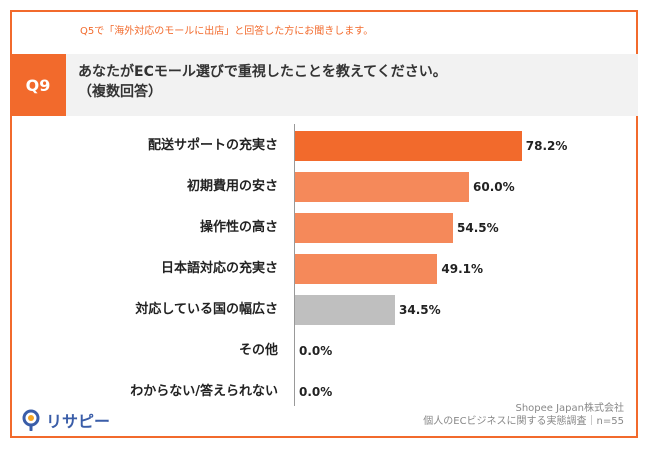  Describe the element at coordinates (353, 82) in the screenshot. I see `question-text-block: あなたがECモール選びで重視したことを教えてください。 （複数回答）` at that location.